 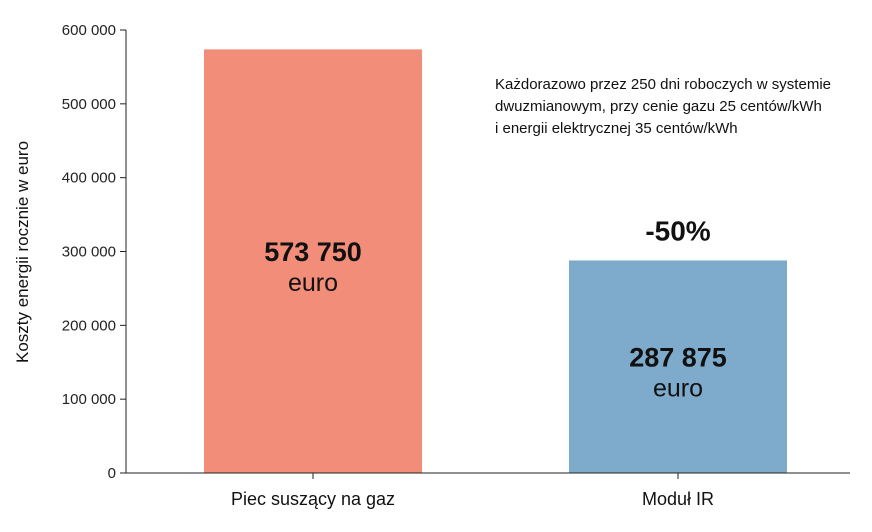 What do you see at coordinates (616, 128) in the screenshot?
I see `chart-note-line: i energii elektrycznej 35 centów/kWh` at bounding box center [616, 128].